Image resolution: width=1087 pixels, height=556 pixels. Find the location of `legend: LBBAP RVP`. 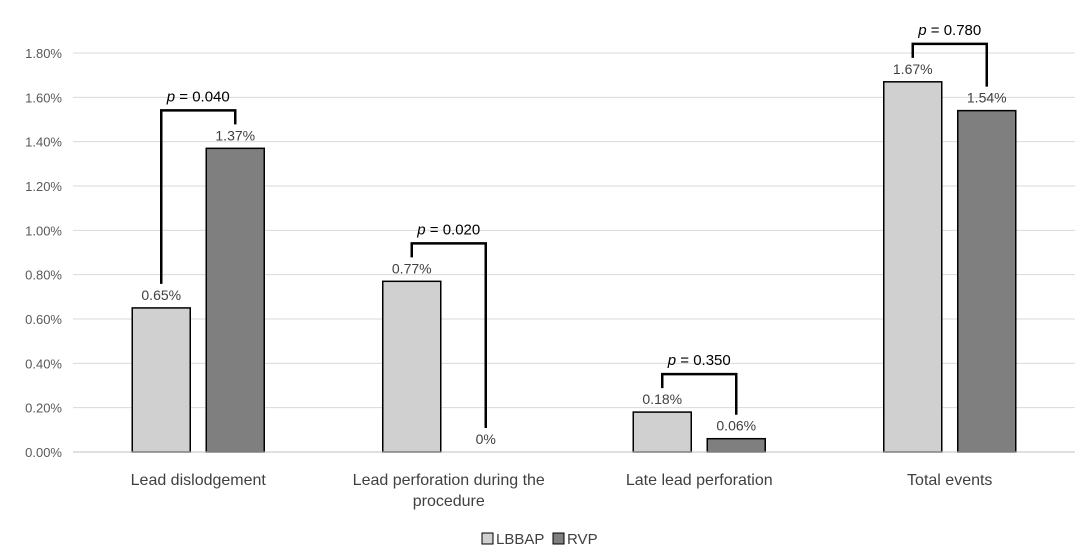

legend: LBBAP RVP is located at coordinates (539, 539).